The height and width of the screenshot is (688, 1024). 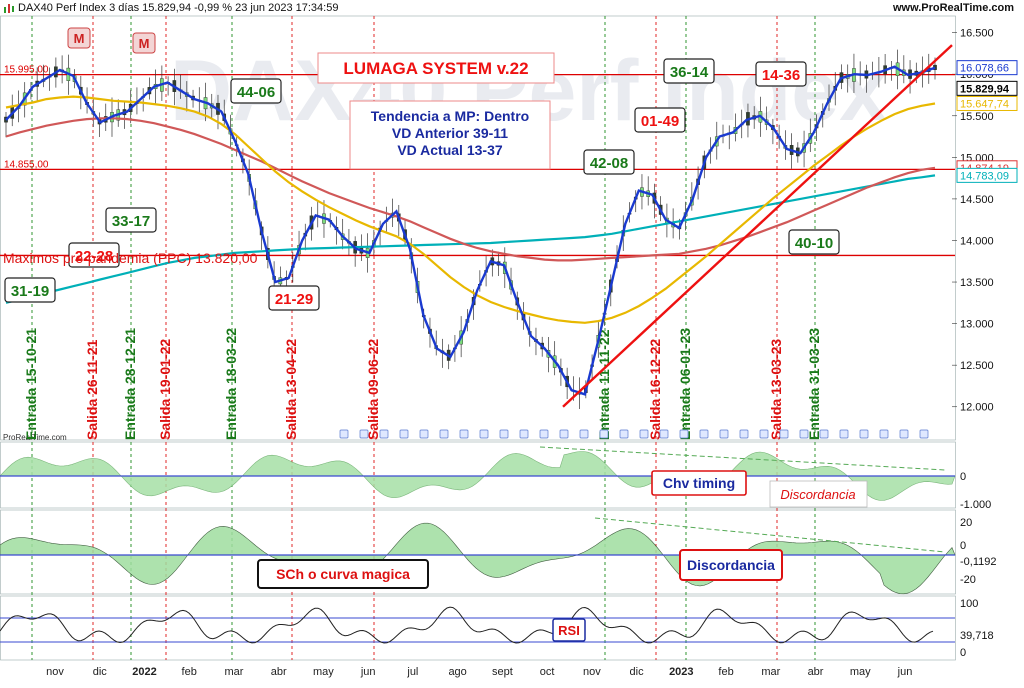 What do you see at coordinates (165, 389) in the screenshot?
I see `signal-label: Salida 19-01-22` at bounding box center [165, 389].